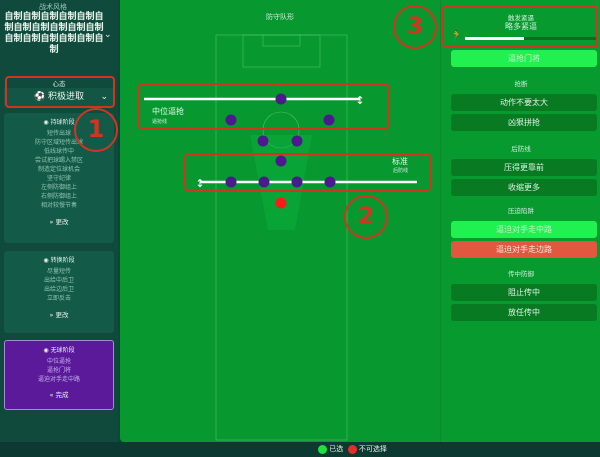 The width and height of the screenshot is (600, 457). Describe the element at coordinates (372, 449) in the screenshot. I see `legend-unavailable: 不可选择` at that location.